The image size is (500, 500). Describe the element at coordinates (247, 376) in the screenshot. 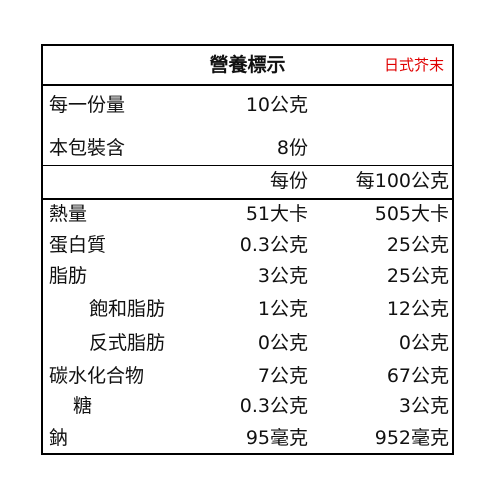

I see `nutrient-row-carbohydrate: 碳水化合物 7公克 67公克` at that location.